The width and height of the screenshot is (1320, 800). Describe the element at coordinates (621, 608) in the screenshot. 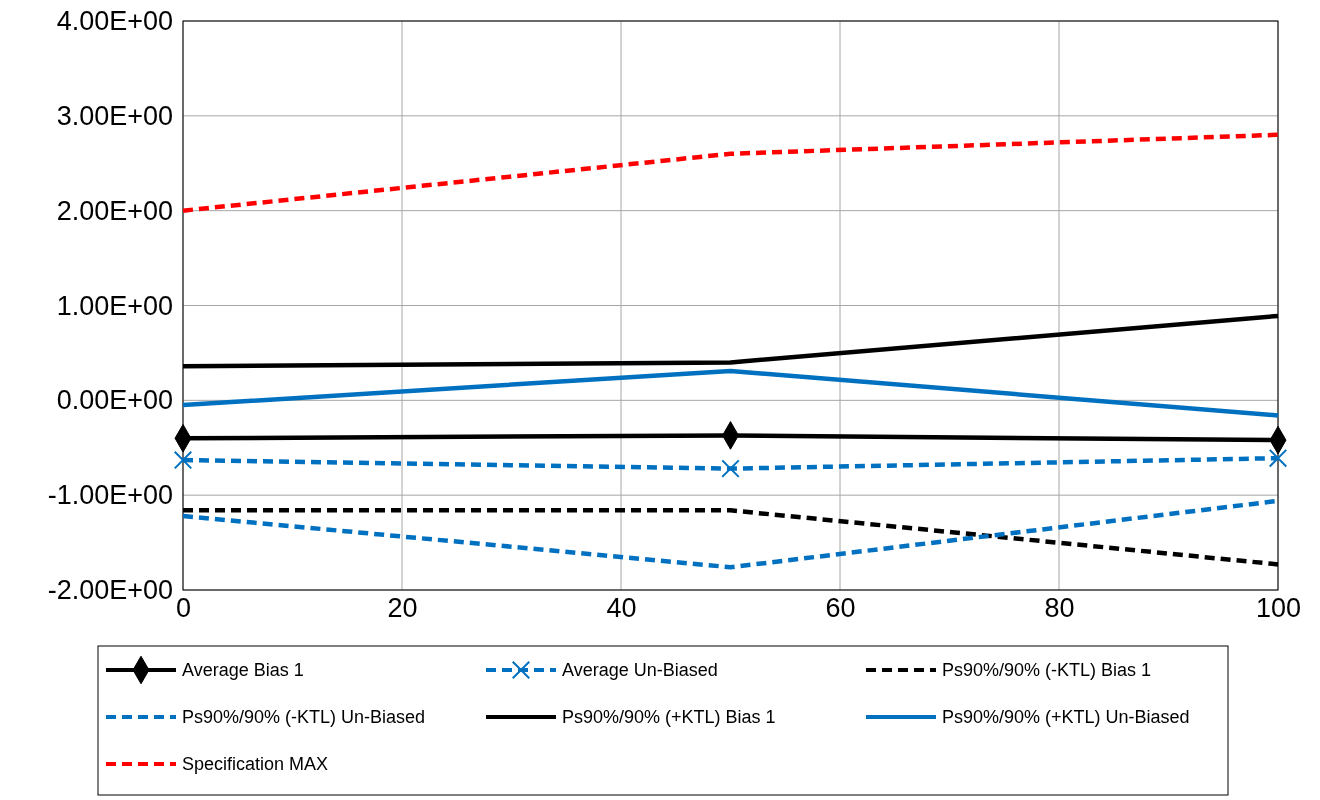

I see `x-tick-label: 40` at that location.